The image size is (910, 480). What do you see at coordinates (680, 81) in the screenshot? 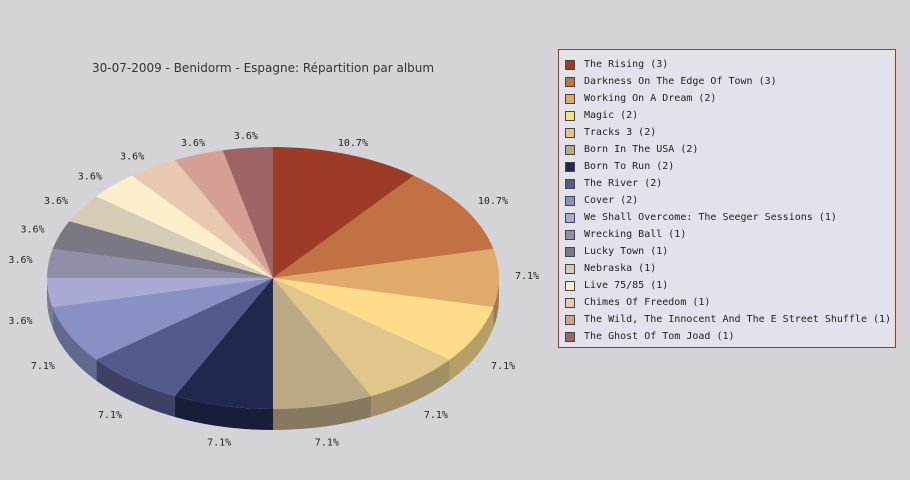
I see `legend-label: Darkness On The Edge Of Town (3)` at bounding box center [680, 81].